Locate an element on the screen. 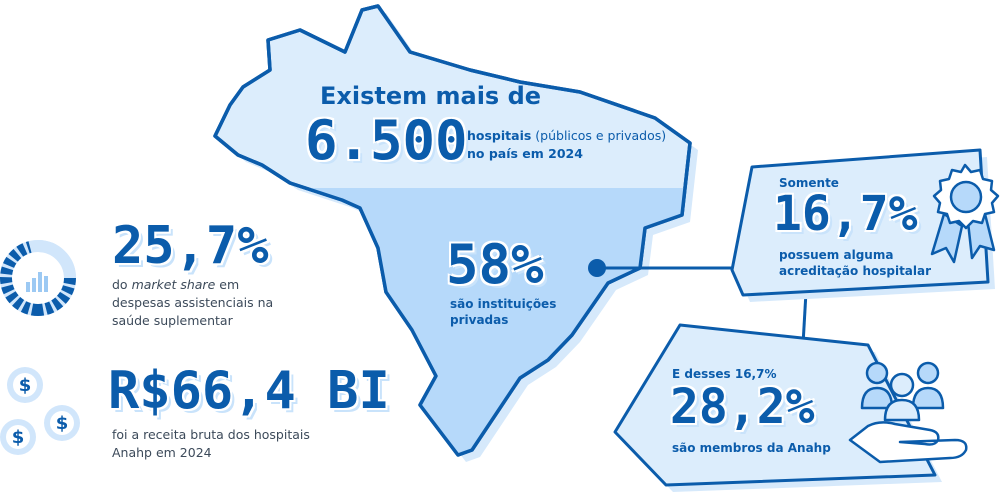  market-share-label-pre: do is located at coordinates (122, 284).